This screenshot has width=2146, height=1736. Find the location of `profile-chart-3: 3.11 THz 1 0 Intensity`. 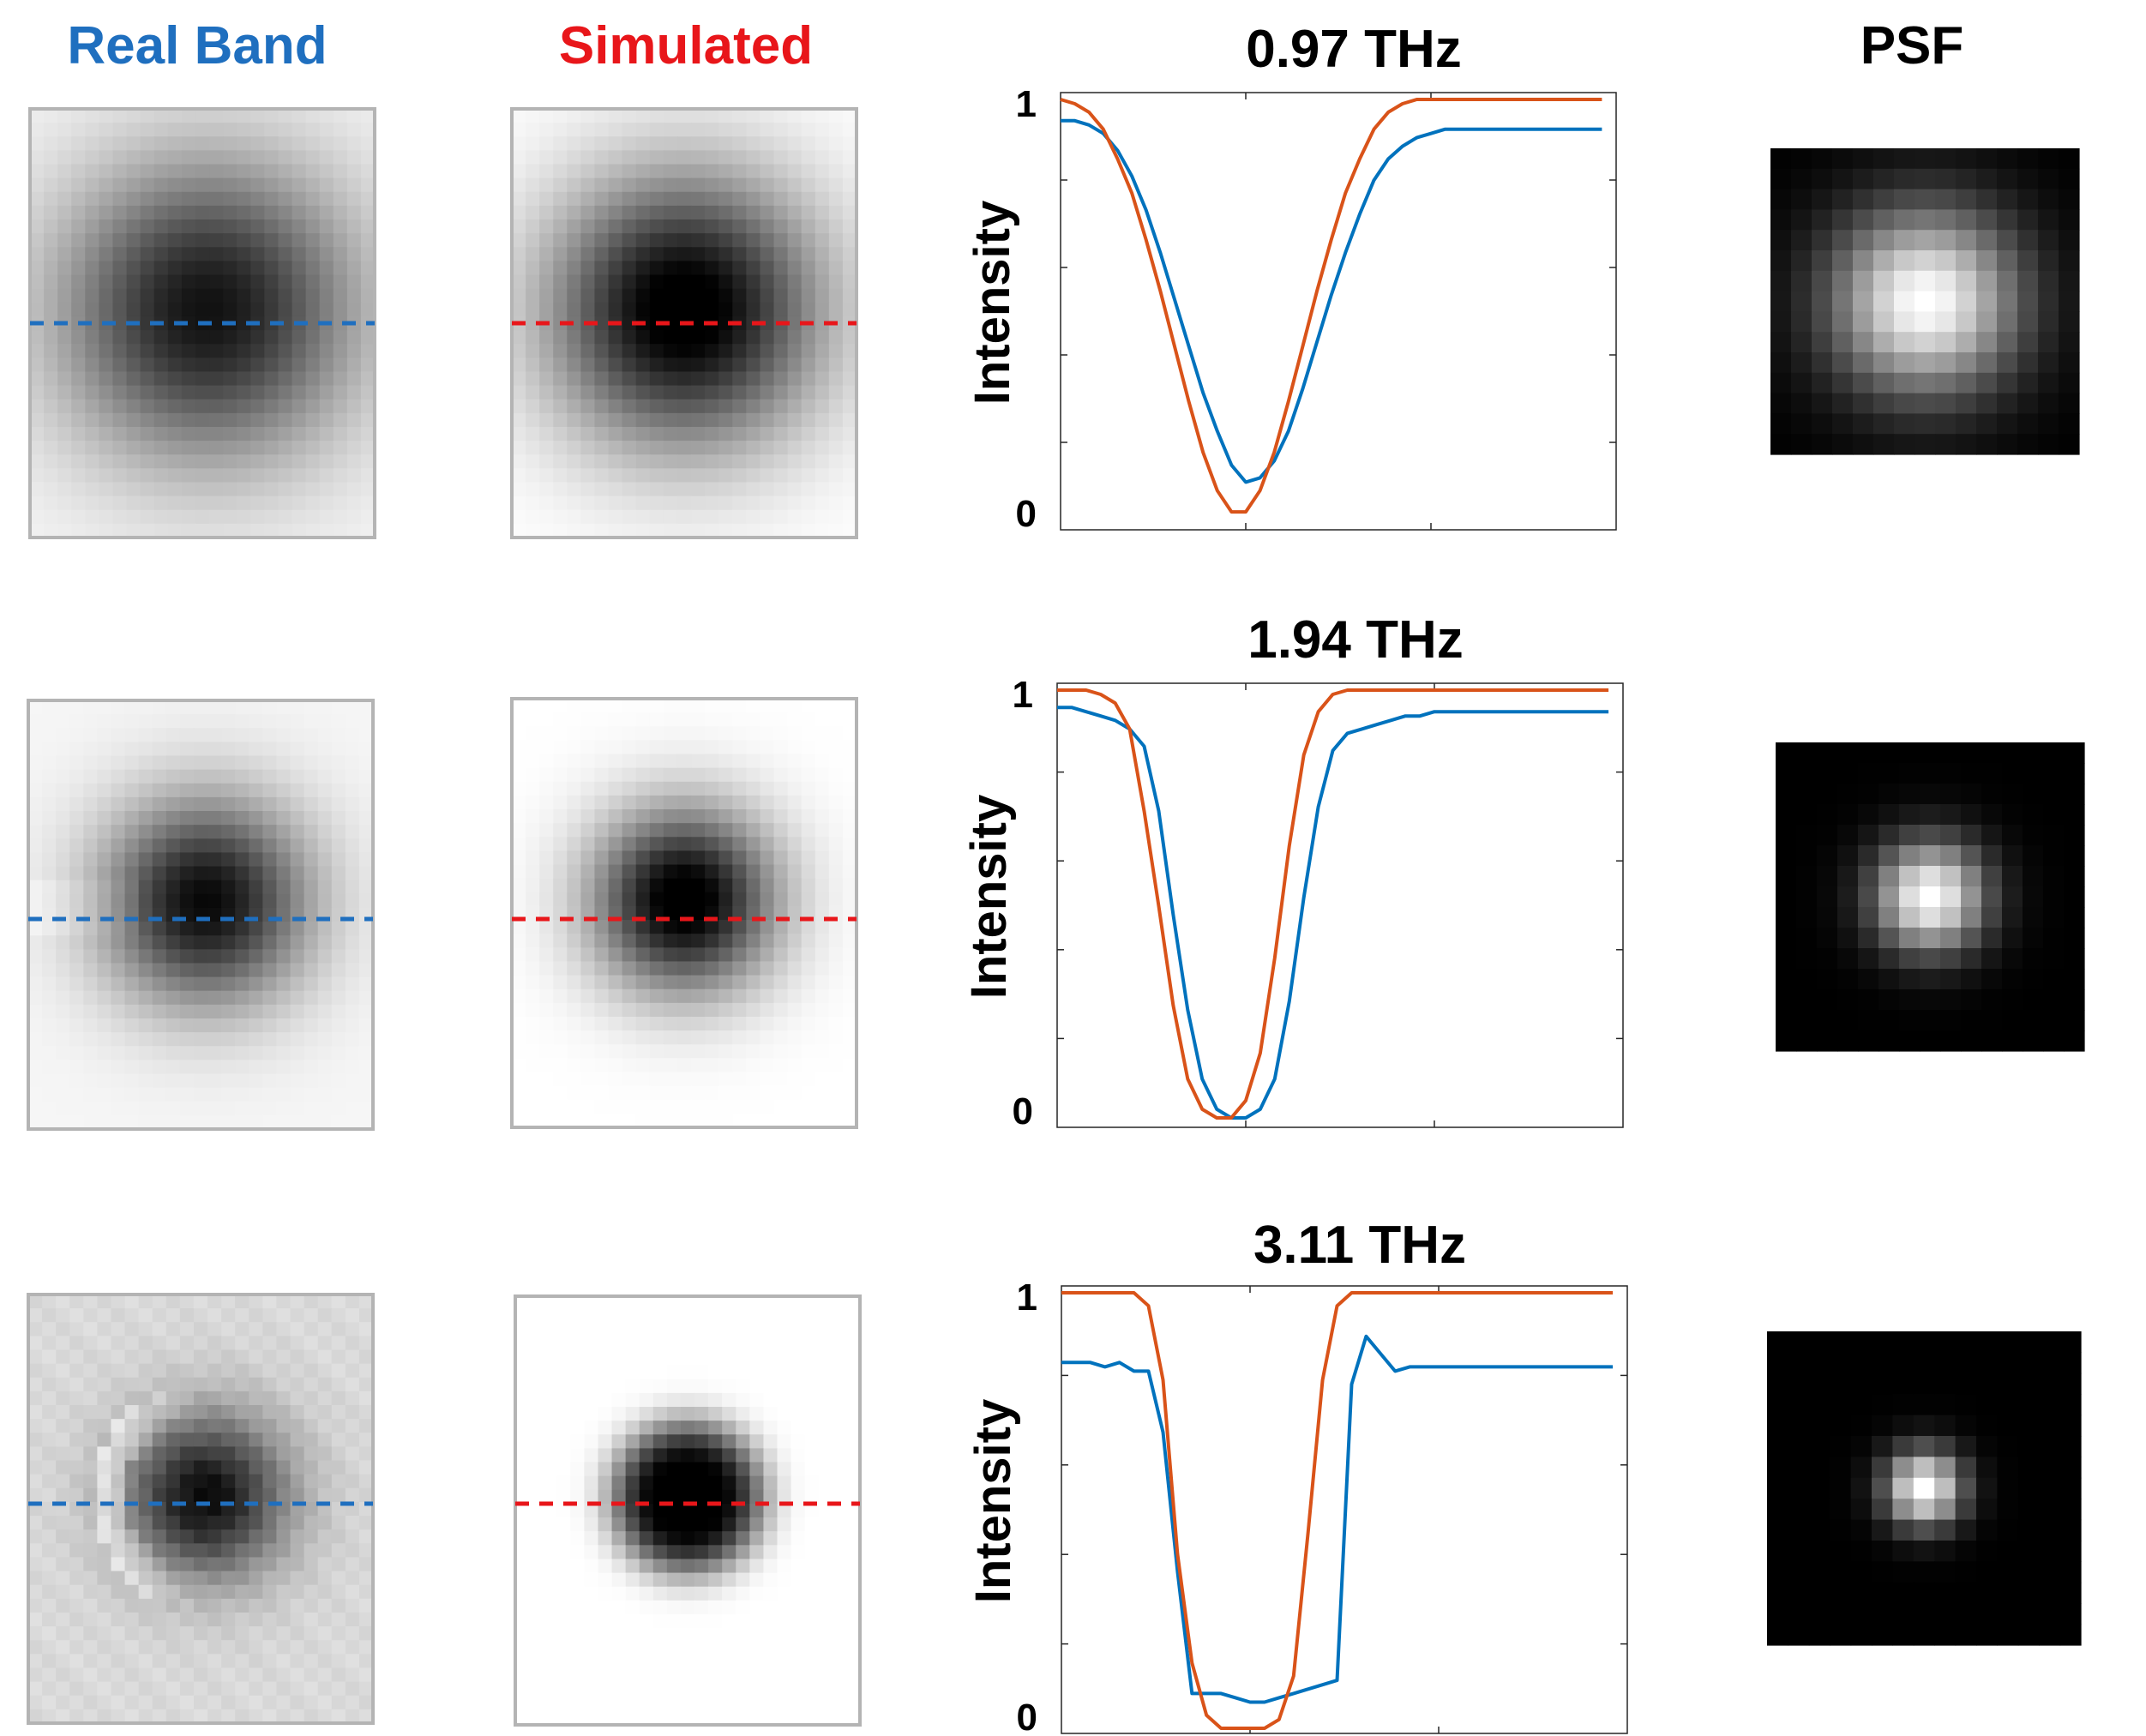

profile-chart-3: 3.11 THz 1 0 Intensity is located at coordinates (1296, 1476).